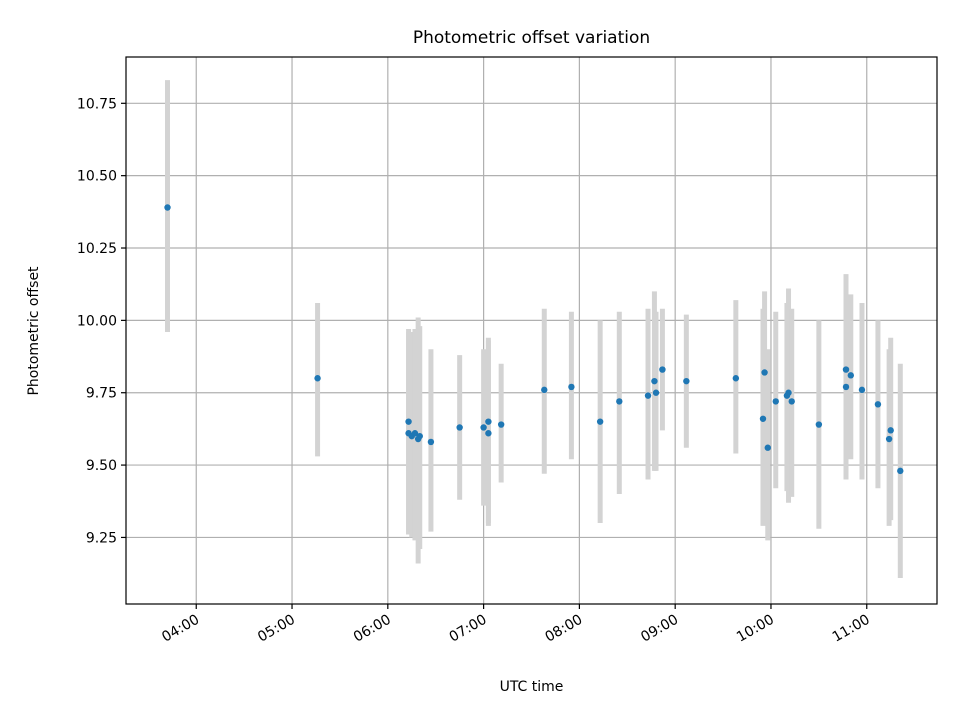 This screenshot has height=720, width=960. I want to click on x-tick-label: 07:00, so click(468, 629).